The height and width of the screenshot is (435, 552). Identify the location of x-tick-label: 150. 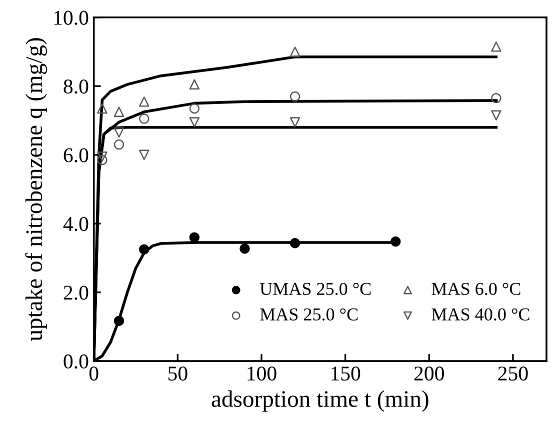
(346, 373).